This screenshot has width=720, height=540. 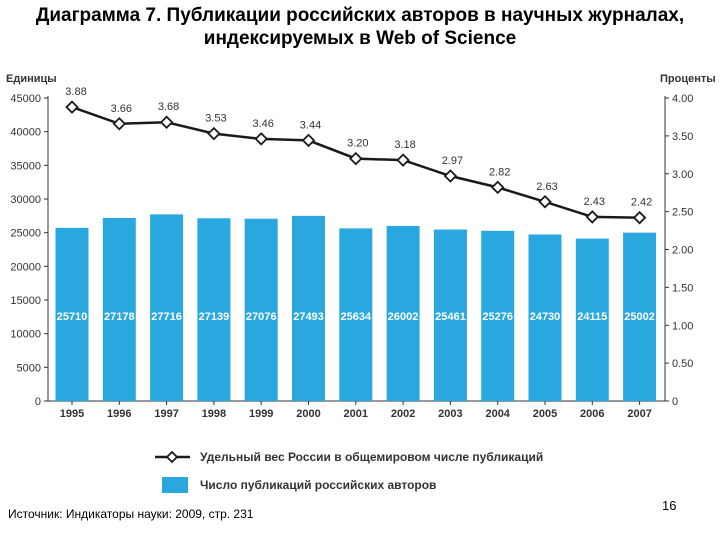 What do you see at coordinates (639, 414) in the screenshot?
I see `x-tick-label: 2007` at bounding box center [639, 414].